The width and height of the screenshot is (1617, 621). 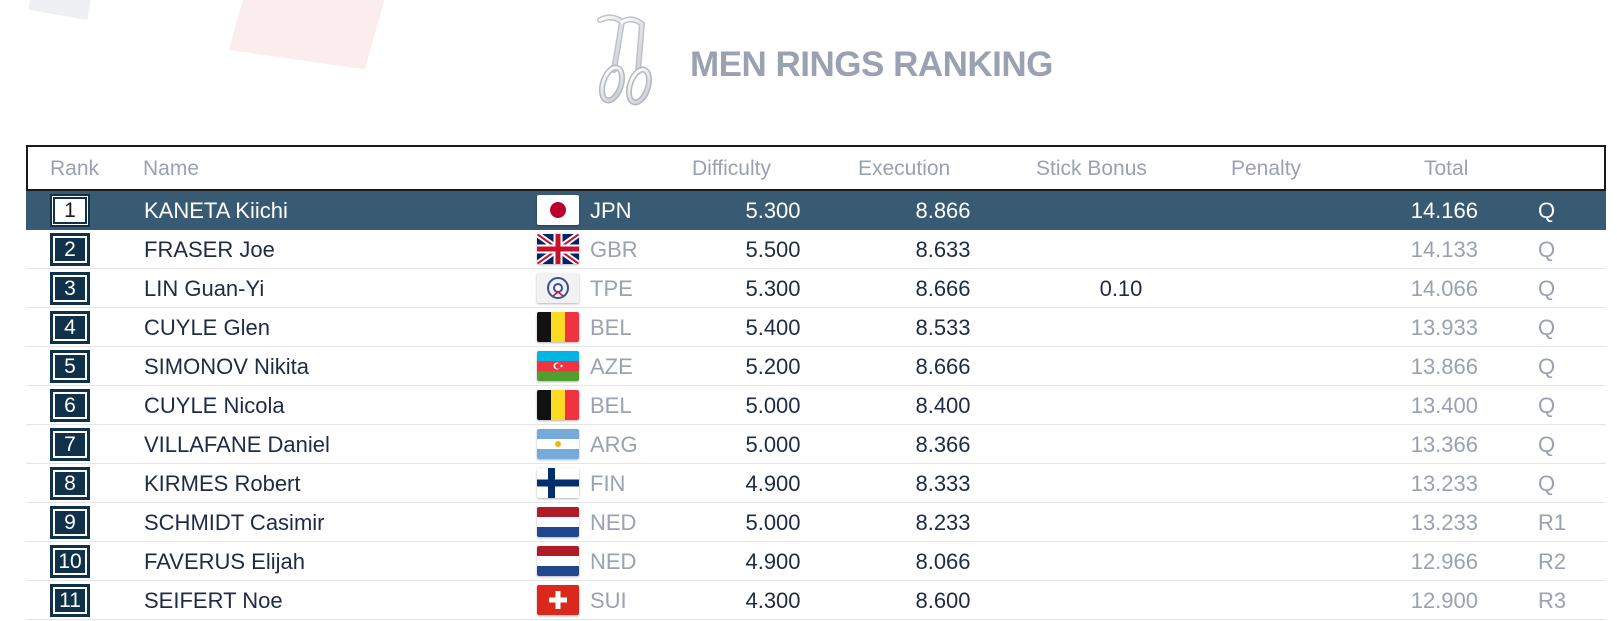 I want to click on athlete-name: SEIFERT Noe, so click(x=213, y=600).